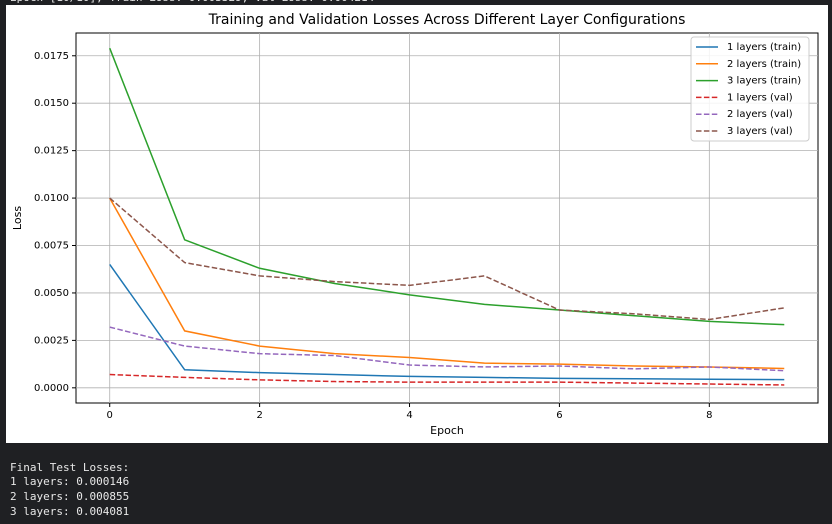 The image size is (832, 524). I want to click on y-tick-label: 0.0075, so click(51, 246).